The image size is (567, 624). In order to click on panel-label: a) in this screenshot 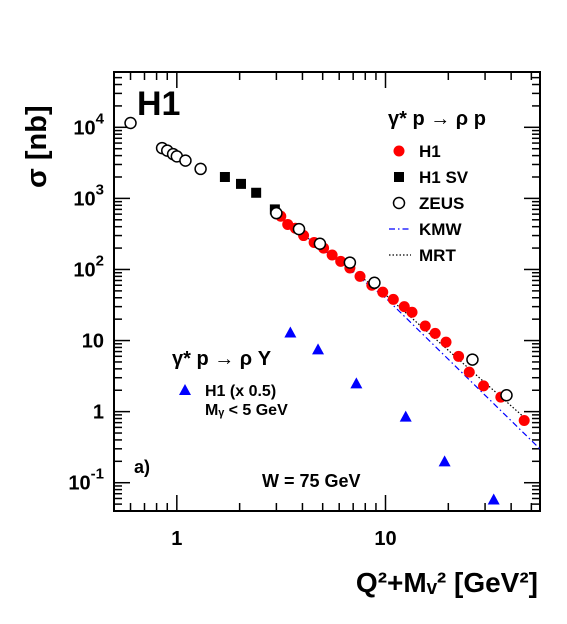, I will do `click(142, 467)`.